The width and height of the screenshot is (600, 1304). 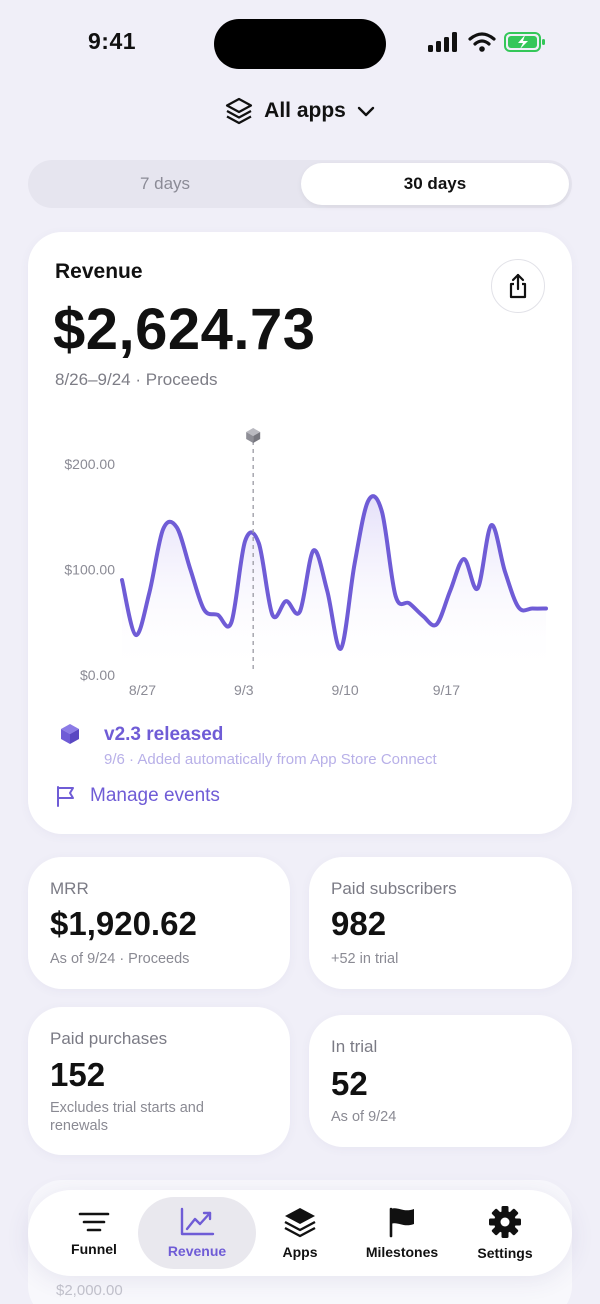 I want to click on faded-axis-label: $2,000.00, so click(x=89, y=1290).